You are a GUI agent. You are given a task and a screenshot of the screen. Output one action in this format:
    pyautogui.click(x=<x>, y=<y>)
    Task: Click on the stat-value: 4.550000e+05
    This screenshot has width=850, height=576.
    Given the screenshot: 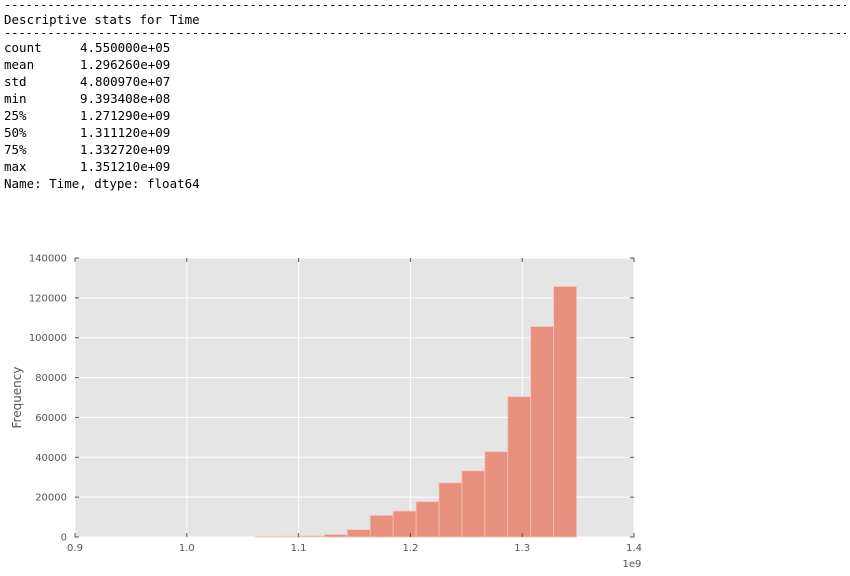 What is the action you would take?
    pyautogui.click(x=125, y=47)
    